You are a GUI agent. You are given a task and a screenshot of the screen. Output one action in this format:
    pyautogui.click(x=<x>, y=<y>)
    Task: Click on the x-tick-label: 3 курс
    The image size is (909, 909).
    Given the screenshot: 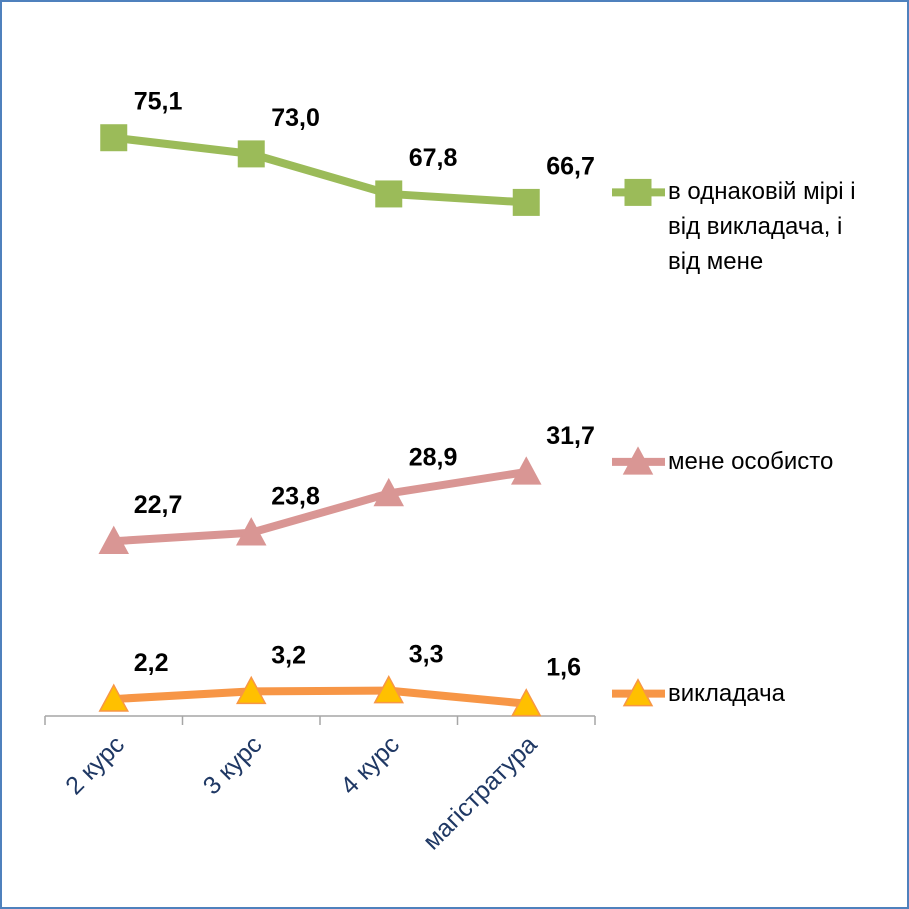 What is the action you would take?
    pyautogui.click(x=233, y=765)
    